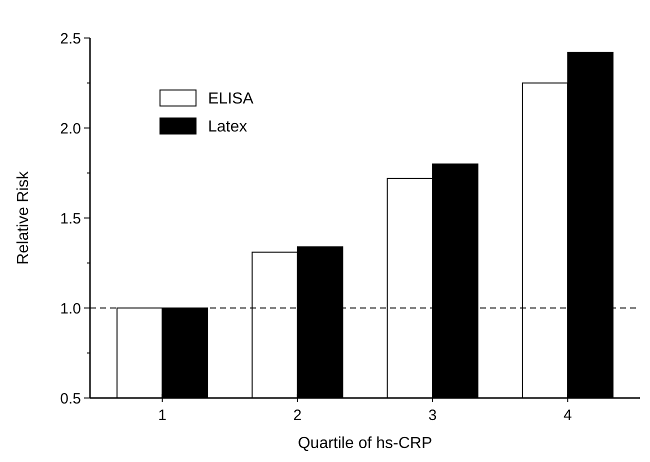  What do you see at coordinates (365, 443) in the screenshot?
I see `x-axis-title: Quartile of hs-CRP` at bounding box center [365, 443].